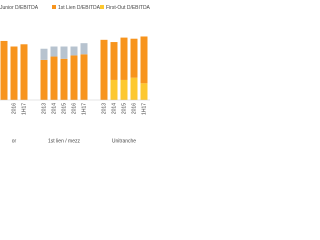 The width and height of the screenshot is (320, 240). What do you see at coordinates (19, 8) in the screenshot?
I see `legend-label: Junior D/EBITDA` at bounding box center [19, 8].